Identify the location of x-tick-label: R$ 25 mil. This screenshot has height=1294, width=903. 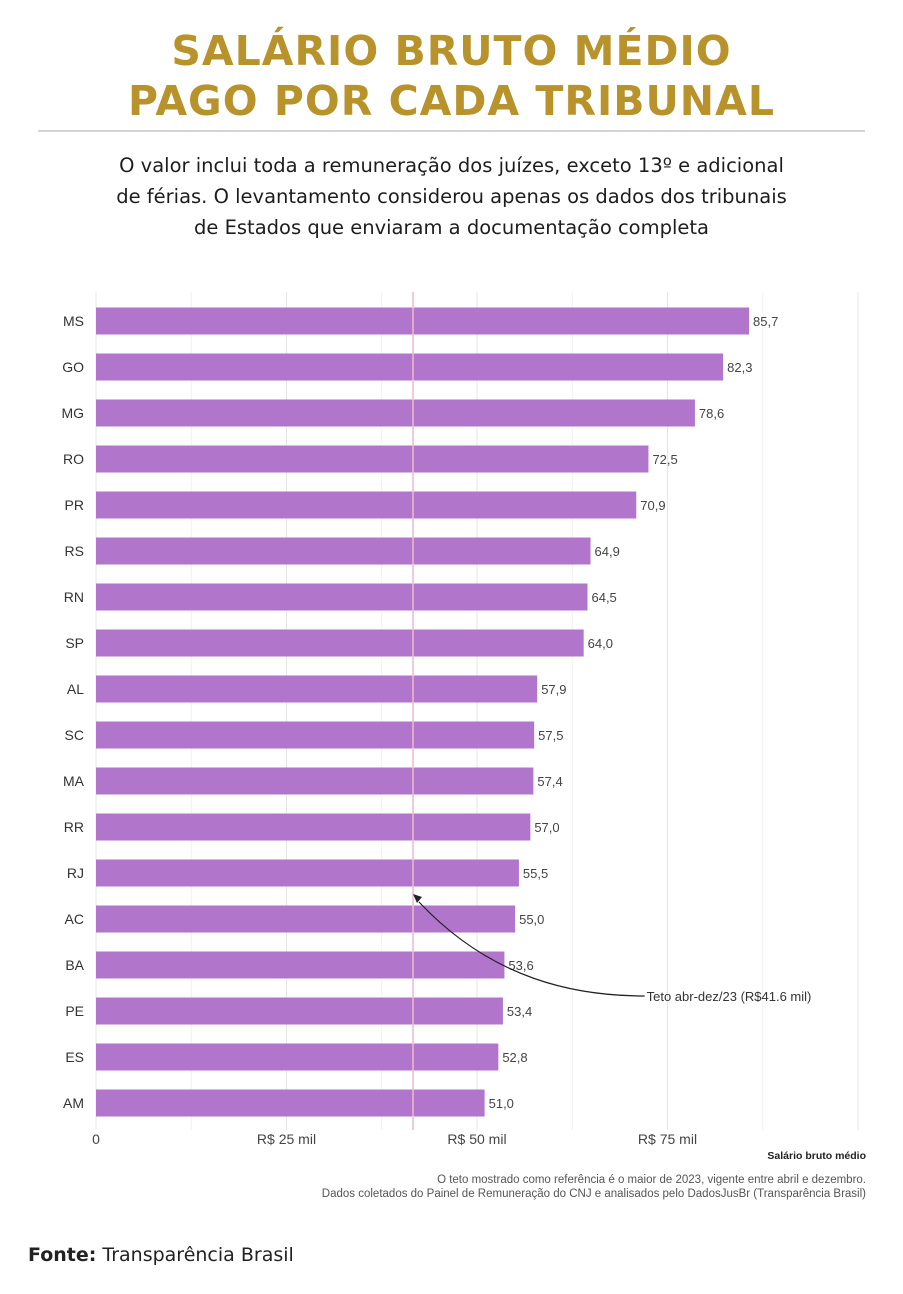
(286, 1139).